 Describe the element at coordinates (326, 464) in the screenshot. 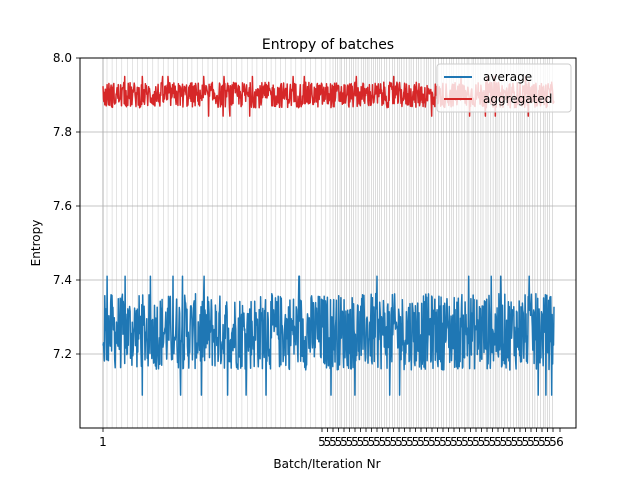

I see `x-axis-label: Batch/Iteration Nr` at that location.